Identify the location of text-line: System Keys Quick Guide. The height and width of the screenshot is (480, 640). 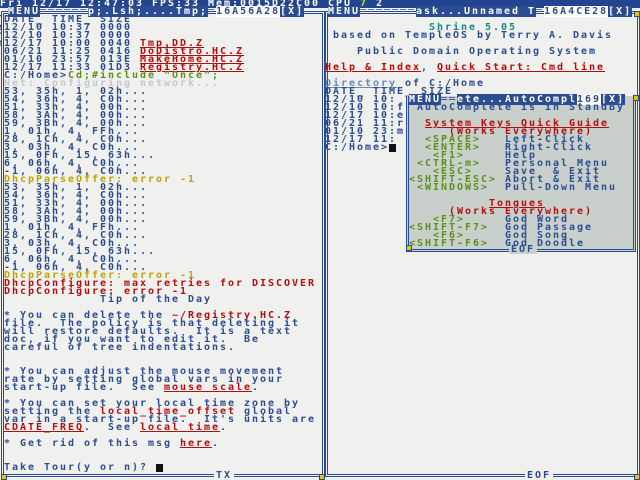
(509, 123).